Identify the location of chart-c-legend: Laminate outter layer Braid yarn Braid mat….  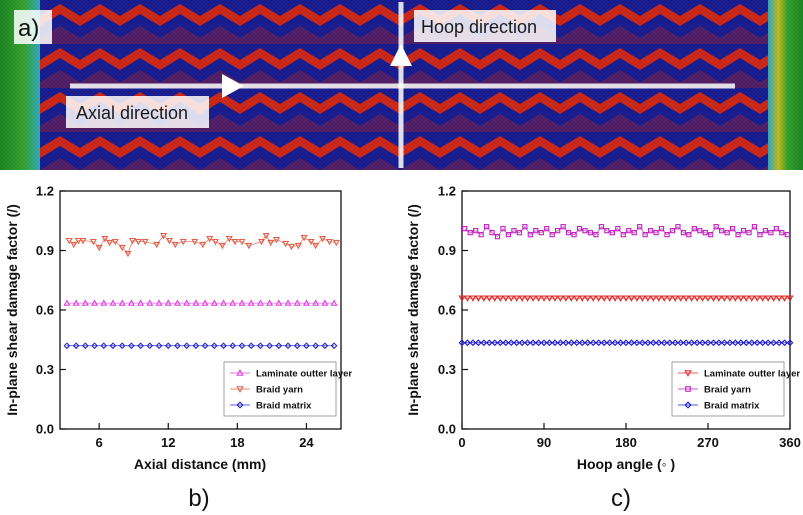
(735, 389).